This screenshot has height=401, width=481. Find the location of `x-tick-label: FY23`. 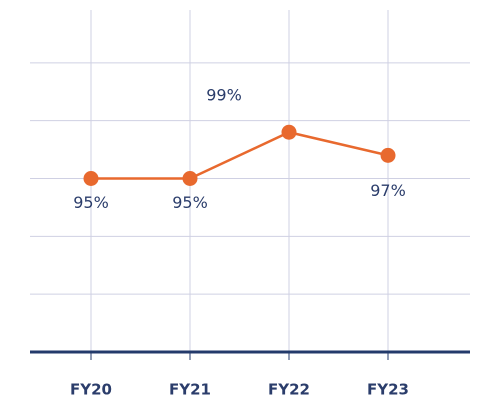

x-tick-label: FY23 is located at coordinates (388, 390).